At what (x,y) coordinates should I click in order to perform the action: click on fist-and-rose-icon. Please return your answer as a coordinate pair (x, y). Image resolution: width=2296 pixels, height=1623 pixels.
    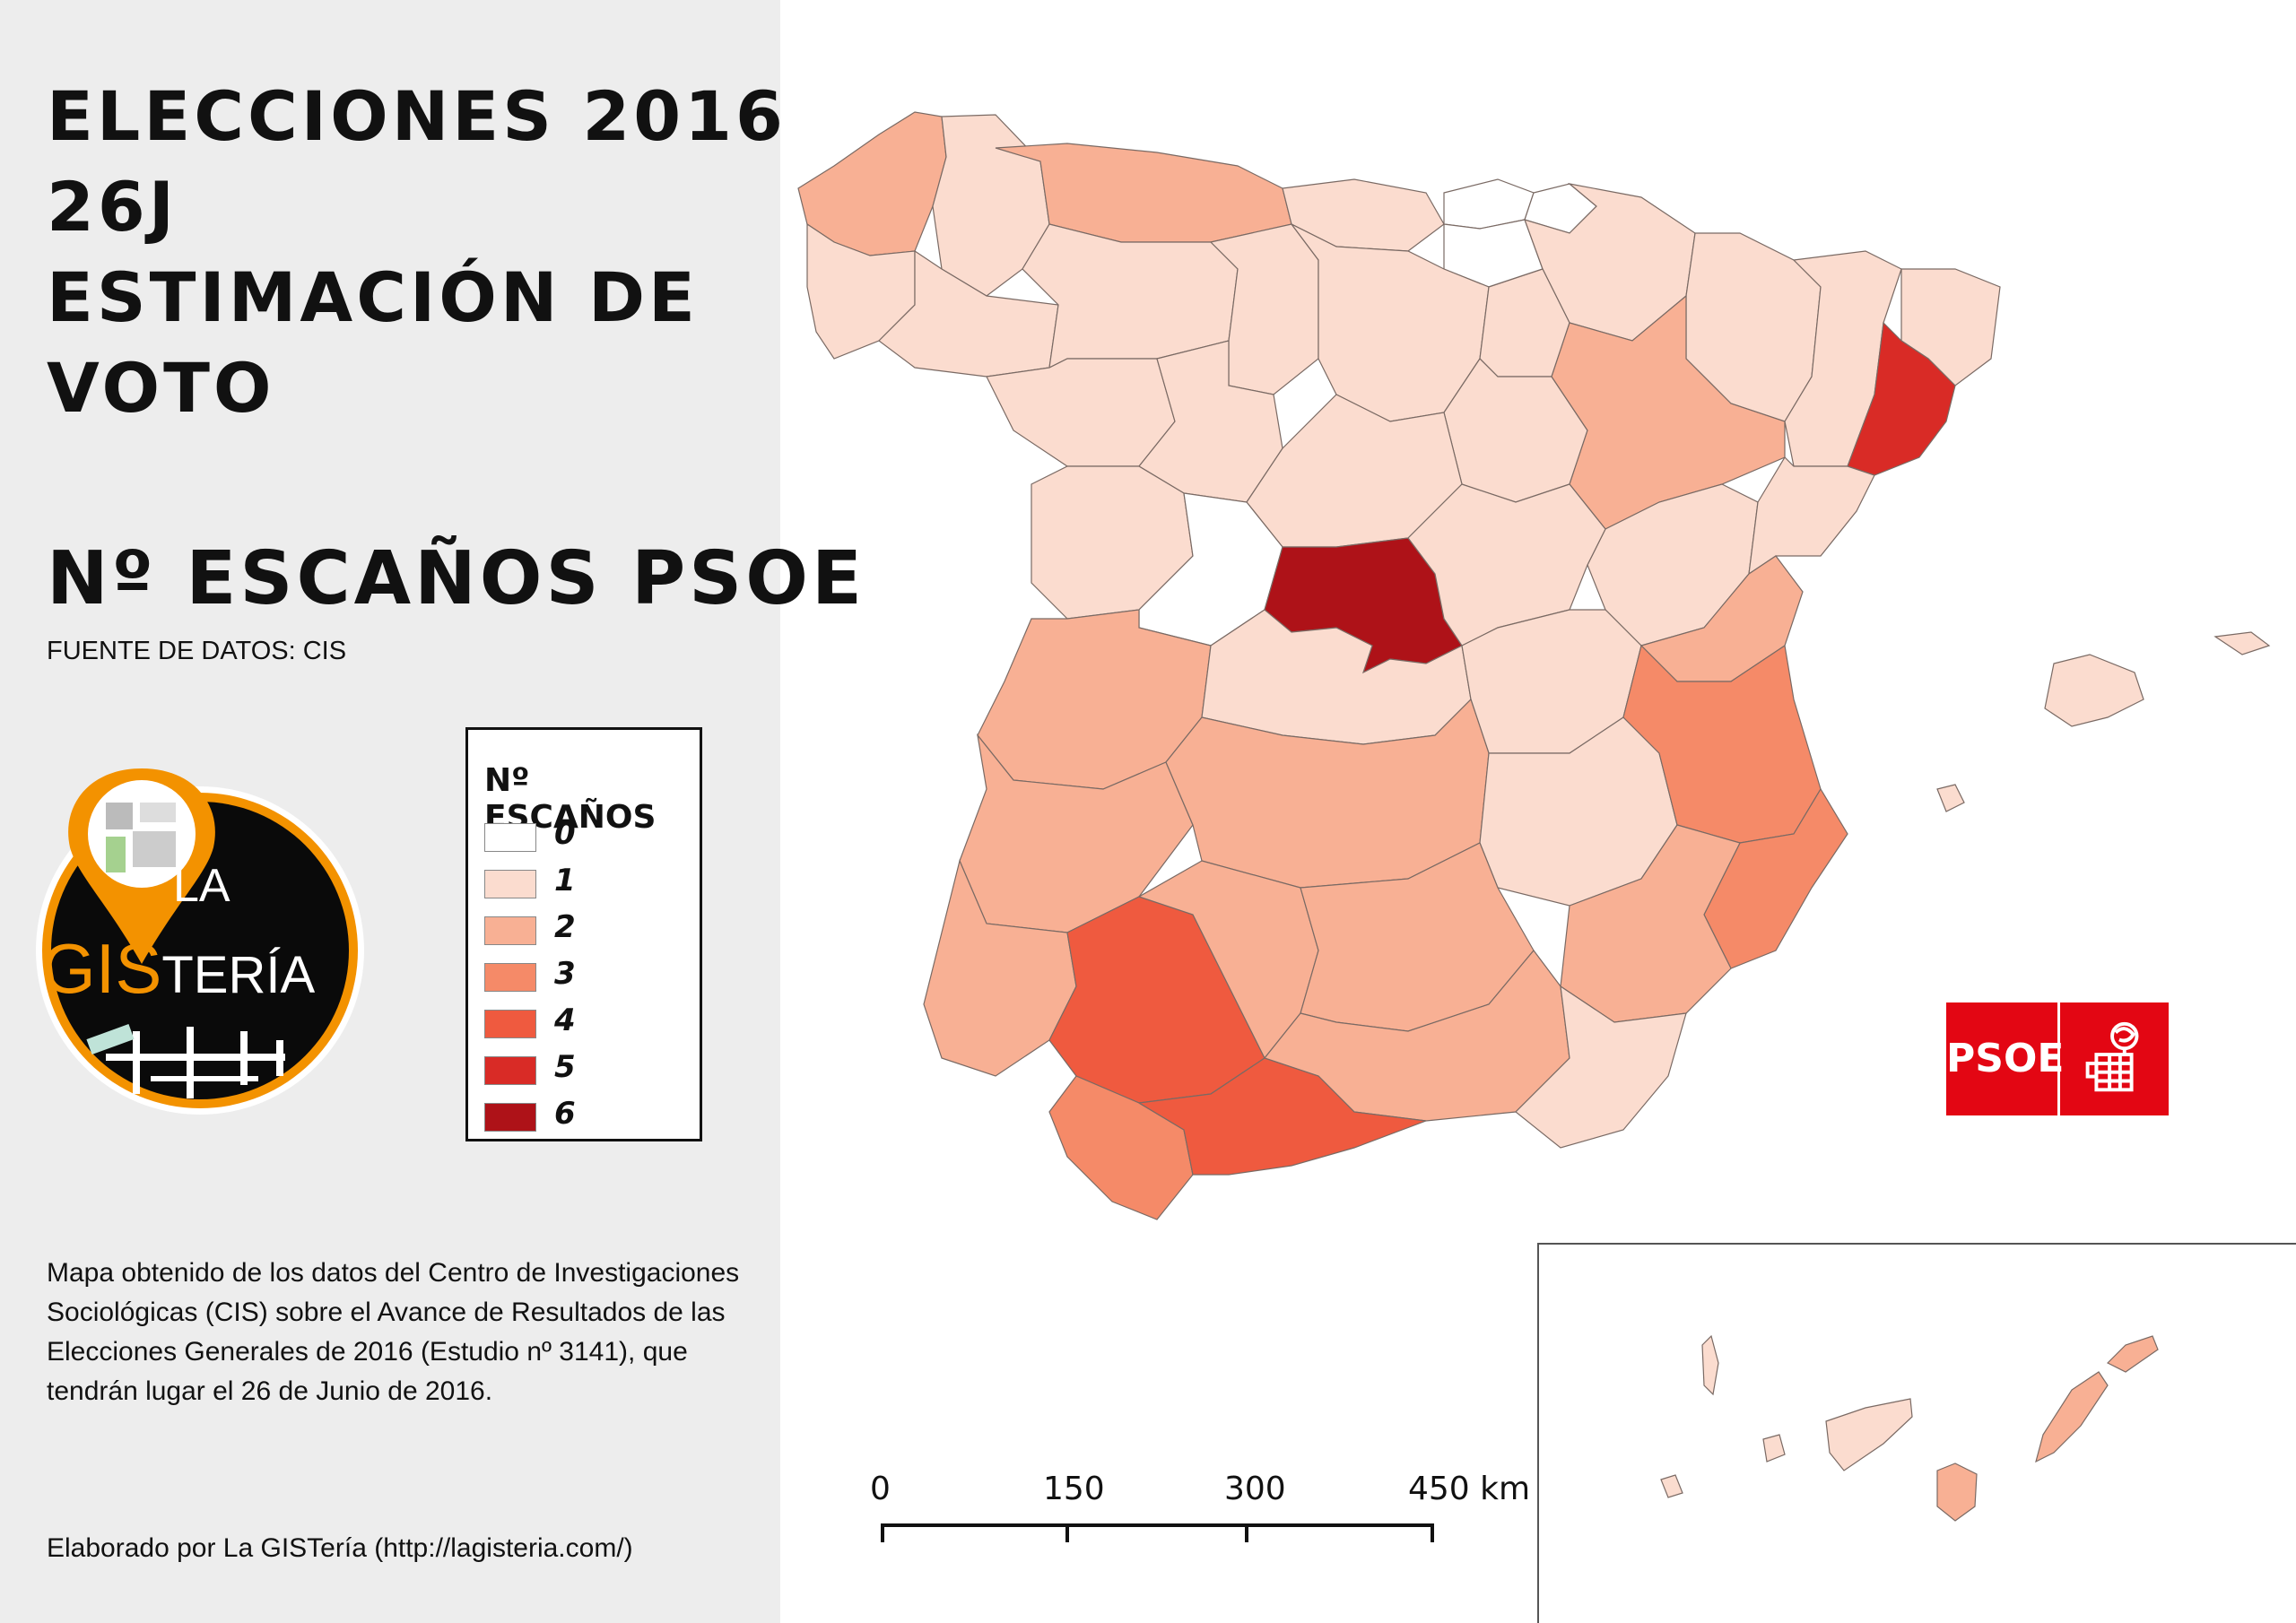
    Looking at the image, I should click on (2112, 1056).